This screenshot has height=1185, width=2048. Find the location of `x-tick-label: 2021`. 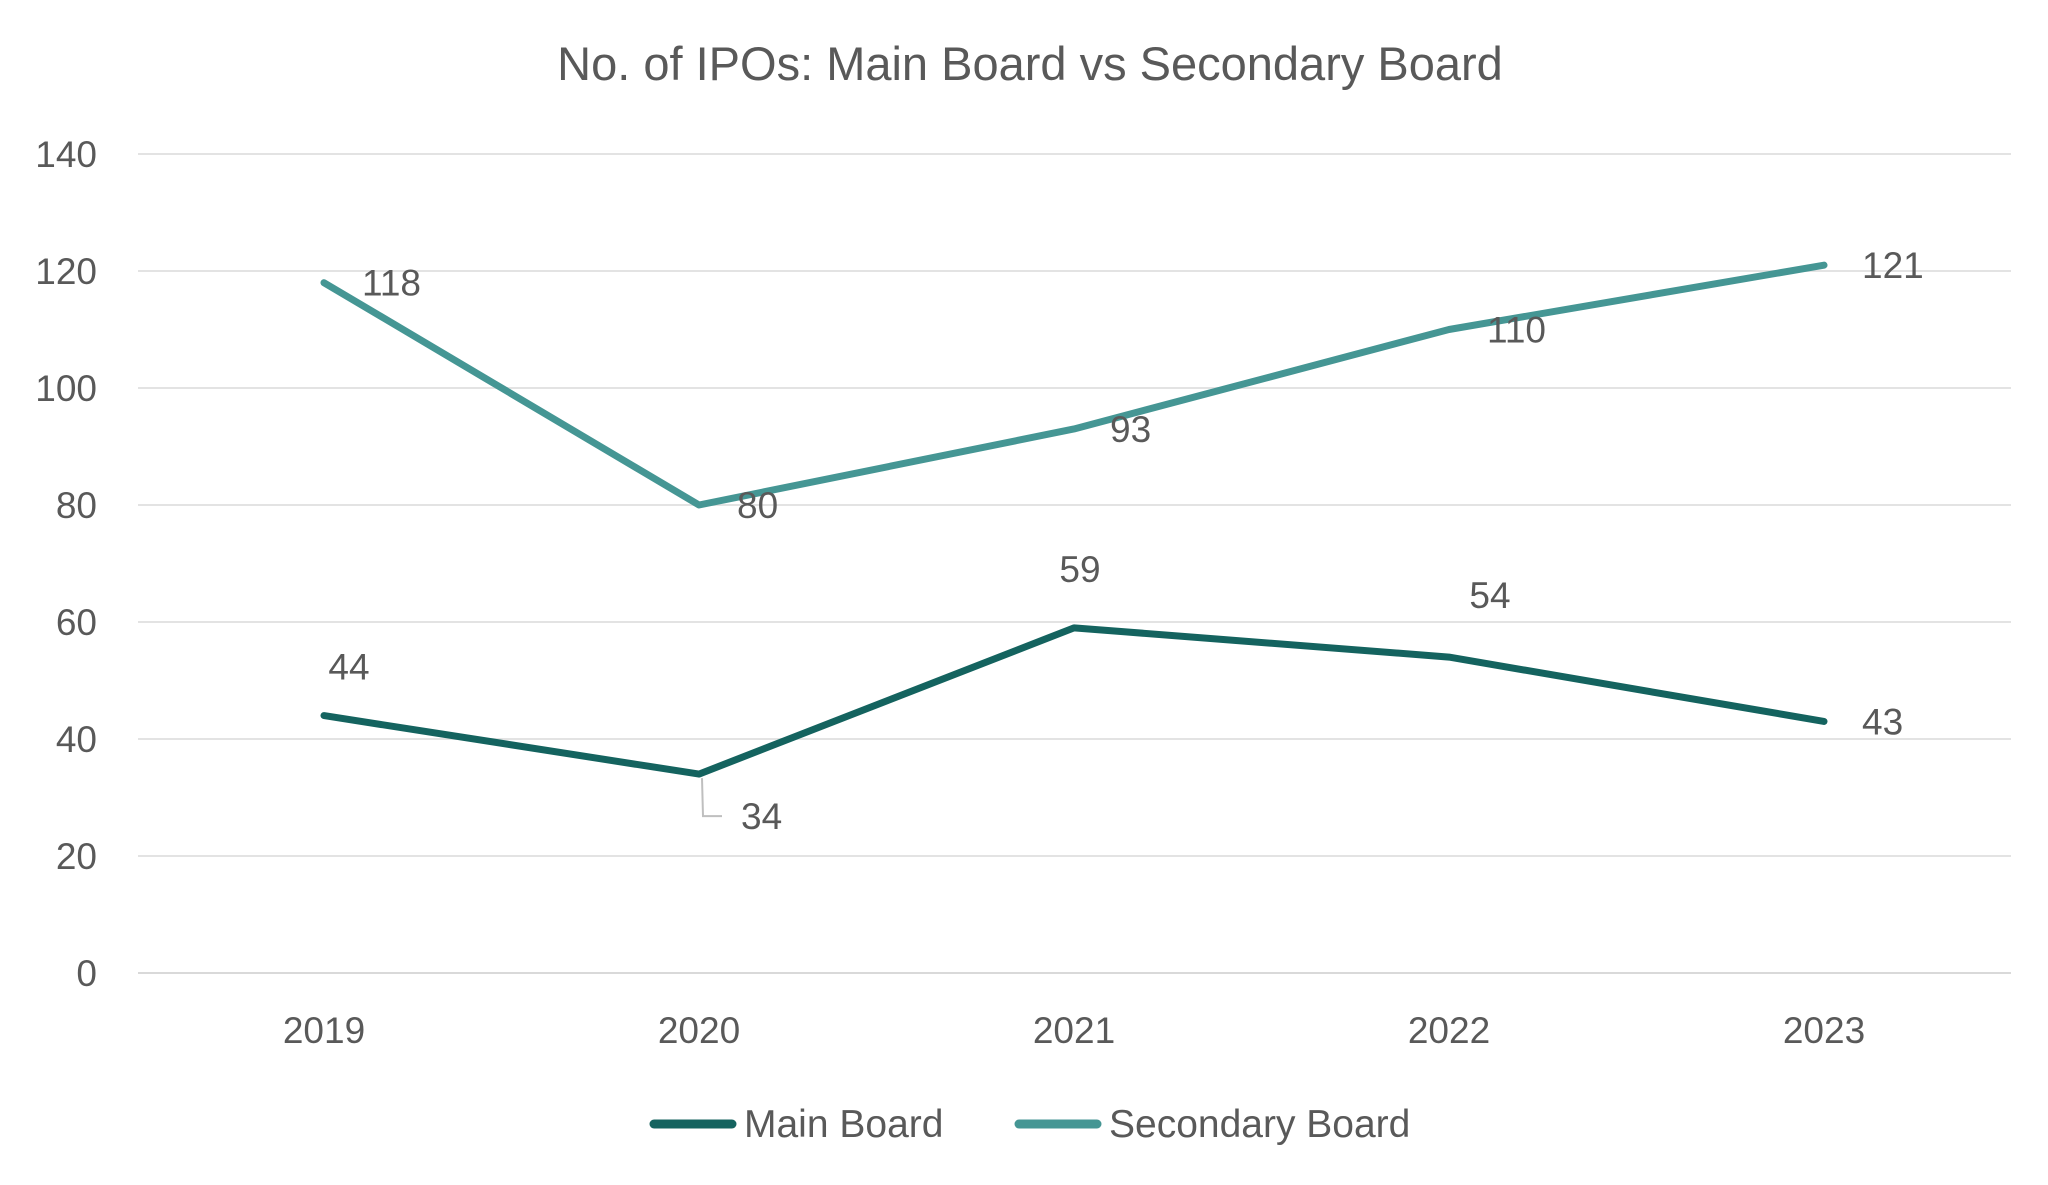

x-tick-label: 2021 is located at coordinates (1074, 1030).